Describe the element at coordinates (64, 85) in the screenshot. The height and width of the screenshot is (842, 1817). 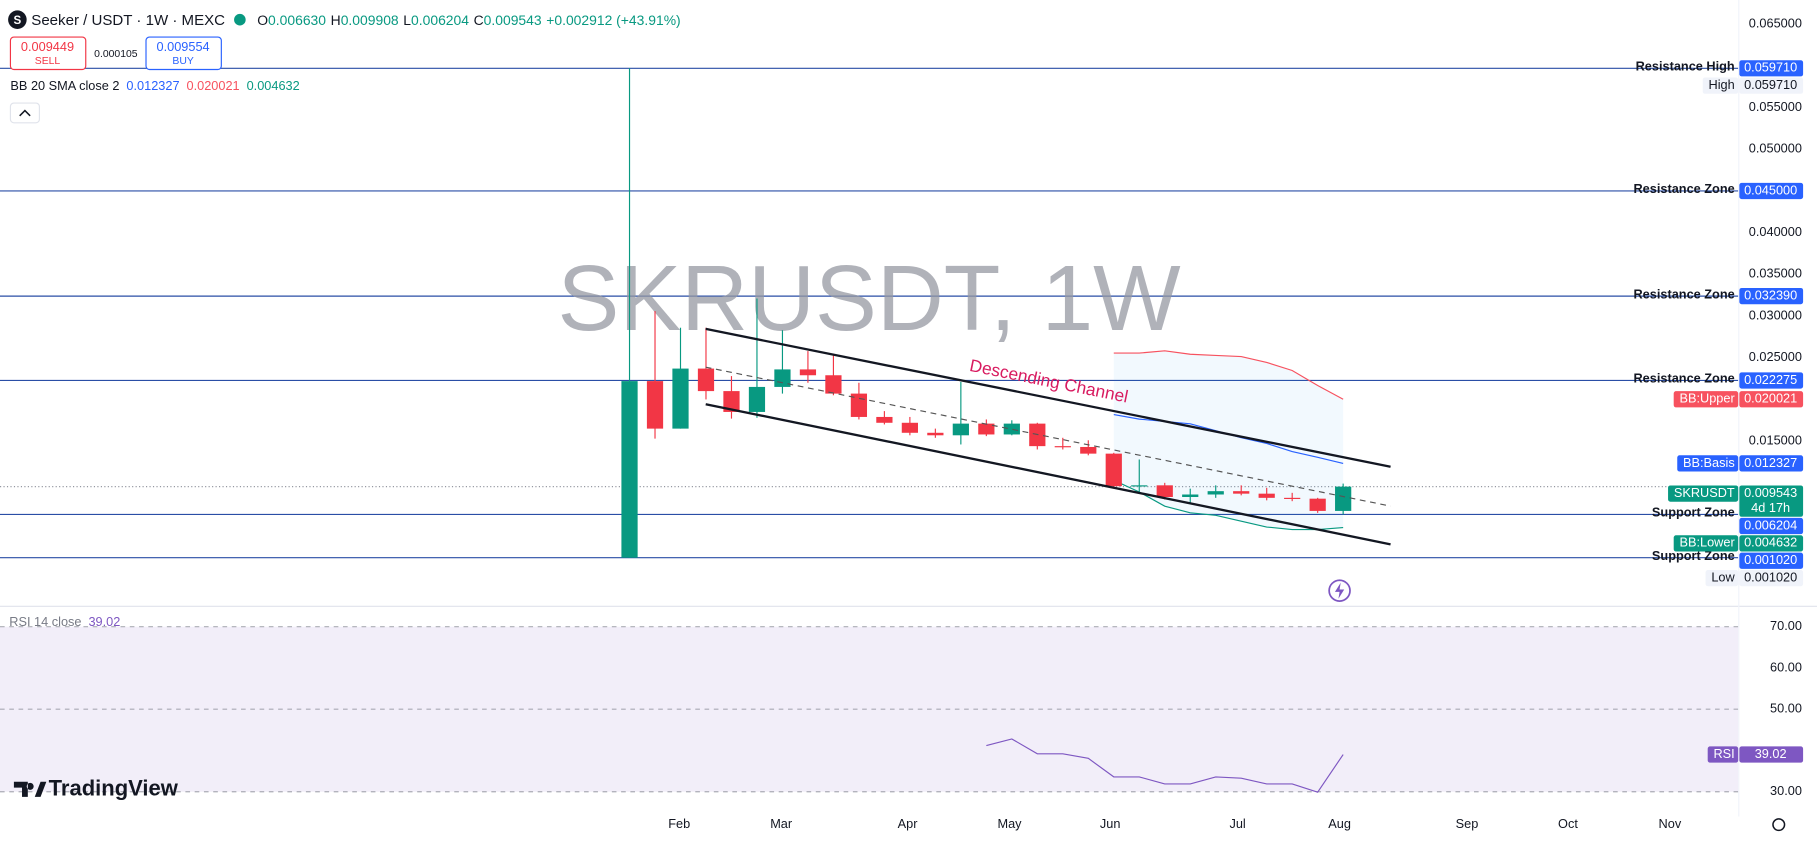
I see `bb-legend-name: BB 20 SMA close 2` at that location.